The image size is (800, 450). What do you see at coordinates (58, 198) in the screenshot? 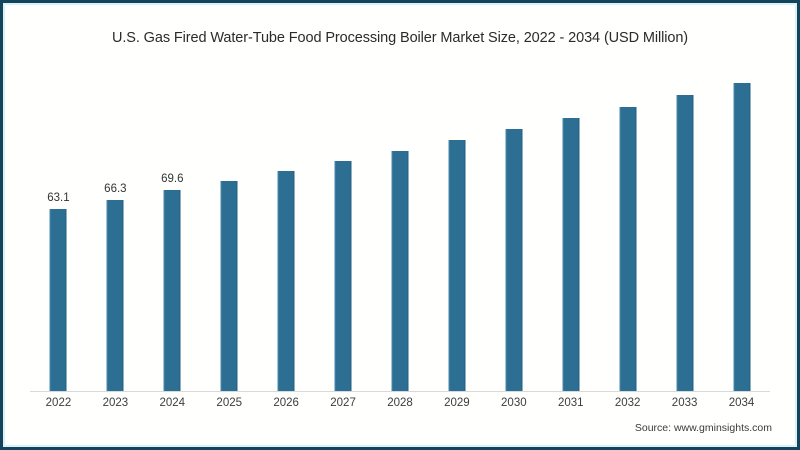
I see `bar-value-label-2022: 63.1` at bounding box center [58, 198].